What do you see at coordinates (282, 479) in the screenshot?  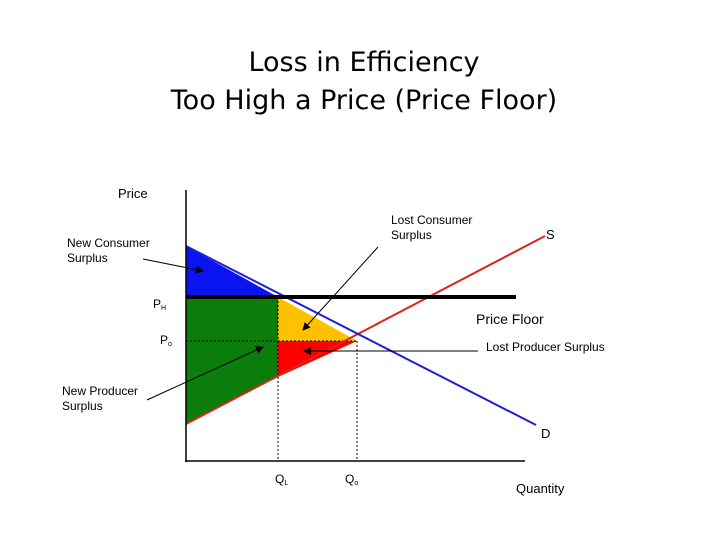 I see `ql-tick-label: QL` at bounding box center [282, 479].